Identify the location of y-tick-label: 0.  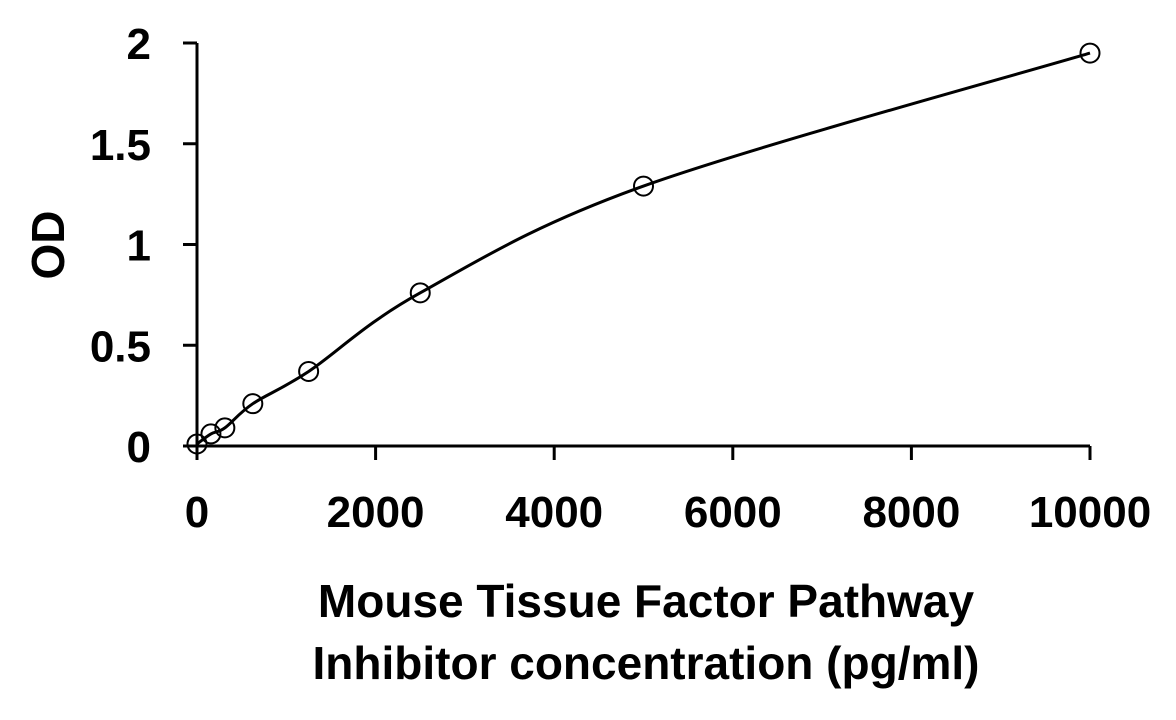
(139, 447).